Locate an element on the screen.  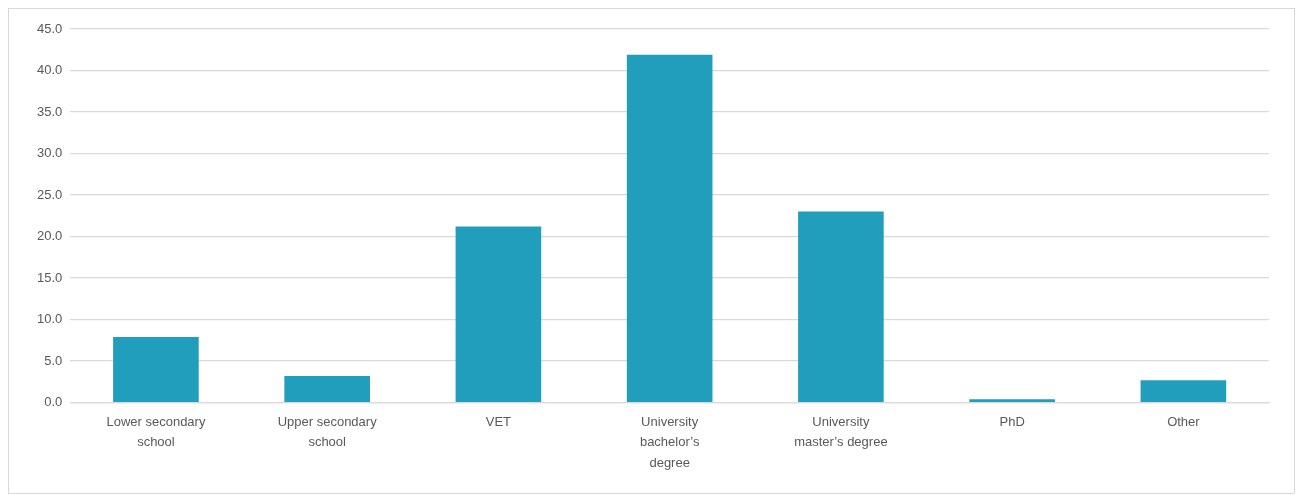
x-tick-label: Upper secondary school is located at coordinates (327, 432).